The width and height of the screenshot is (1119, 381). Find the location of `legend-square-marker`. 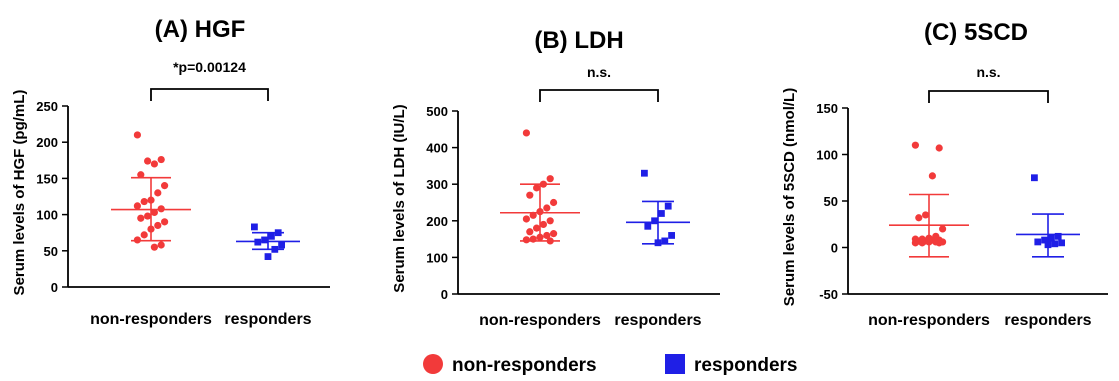

legend-square-marker is located at coordinates (675, 364).